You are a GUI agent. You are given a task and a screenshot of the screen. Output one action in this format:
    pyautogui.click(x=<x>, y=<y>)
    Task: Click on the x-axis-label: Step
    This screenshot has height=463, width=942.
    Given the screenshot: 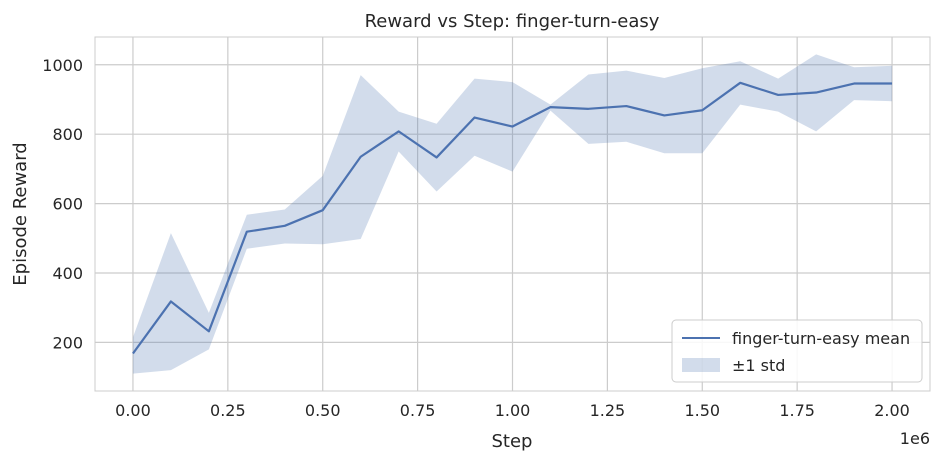 What is the action you would take?
    pyautogui.click(x=512, y=441)
    